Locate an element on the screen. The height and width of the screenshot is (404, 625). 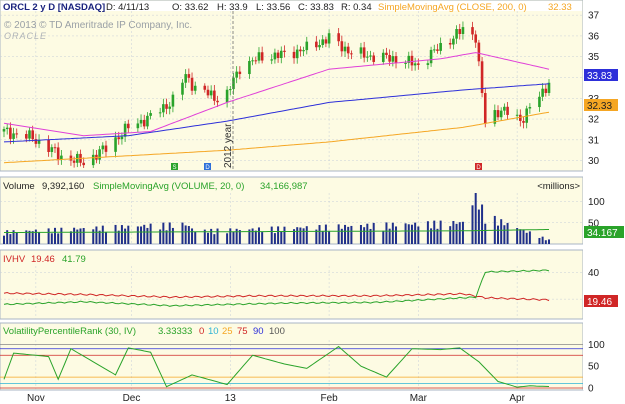
volume-sma-label: SimpleMovingAvg (VOLUME, 20, 0) is located at coordinates (168, 186).